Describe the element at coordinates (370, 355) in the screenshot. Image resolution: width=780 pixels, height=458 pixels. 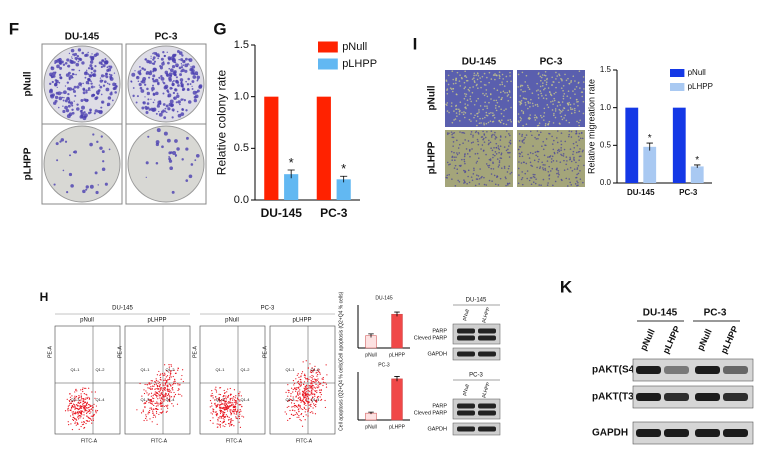
I see `x-tick-label: pNull` at that location.